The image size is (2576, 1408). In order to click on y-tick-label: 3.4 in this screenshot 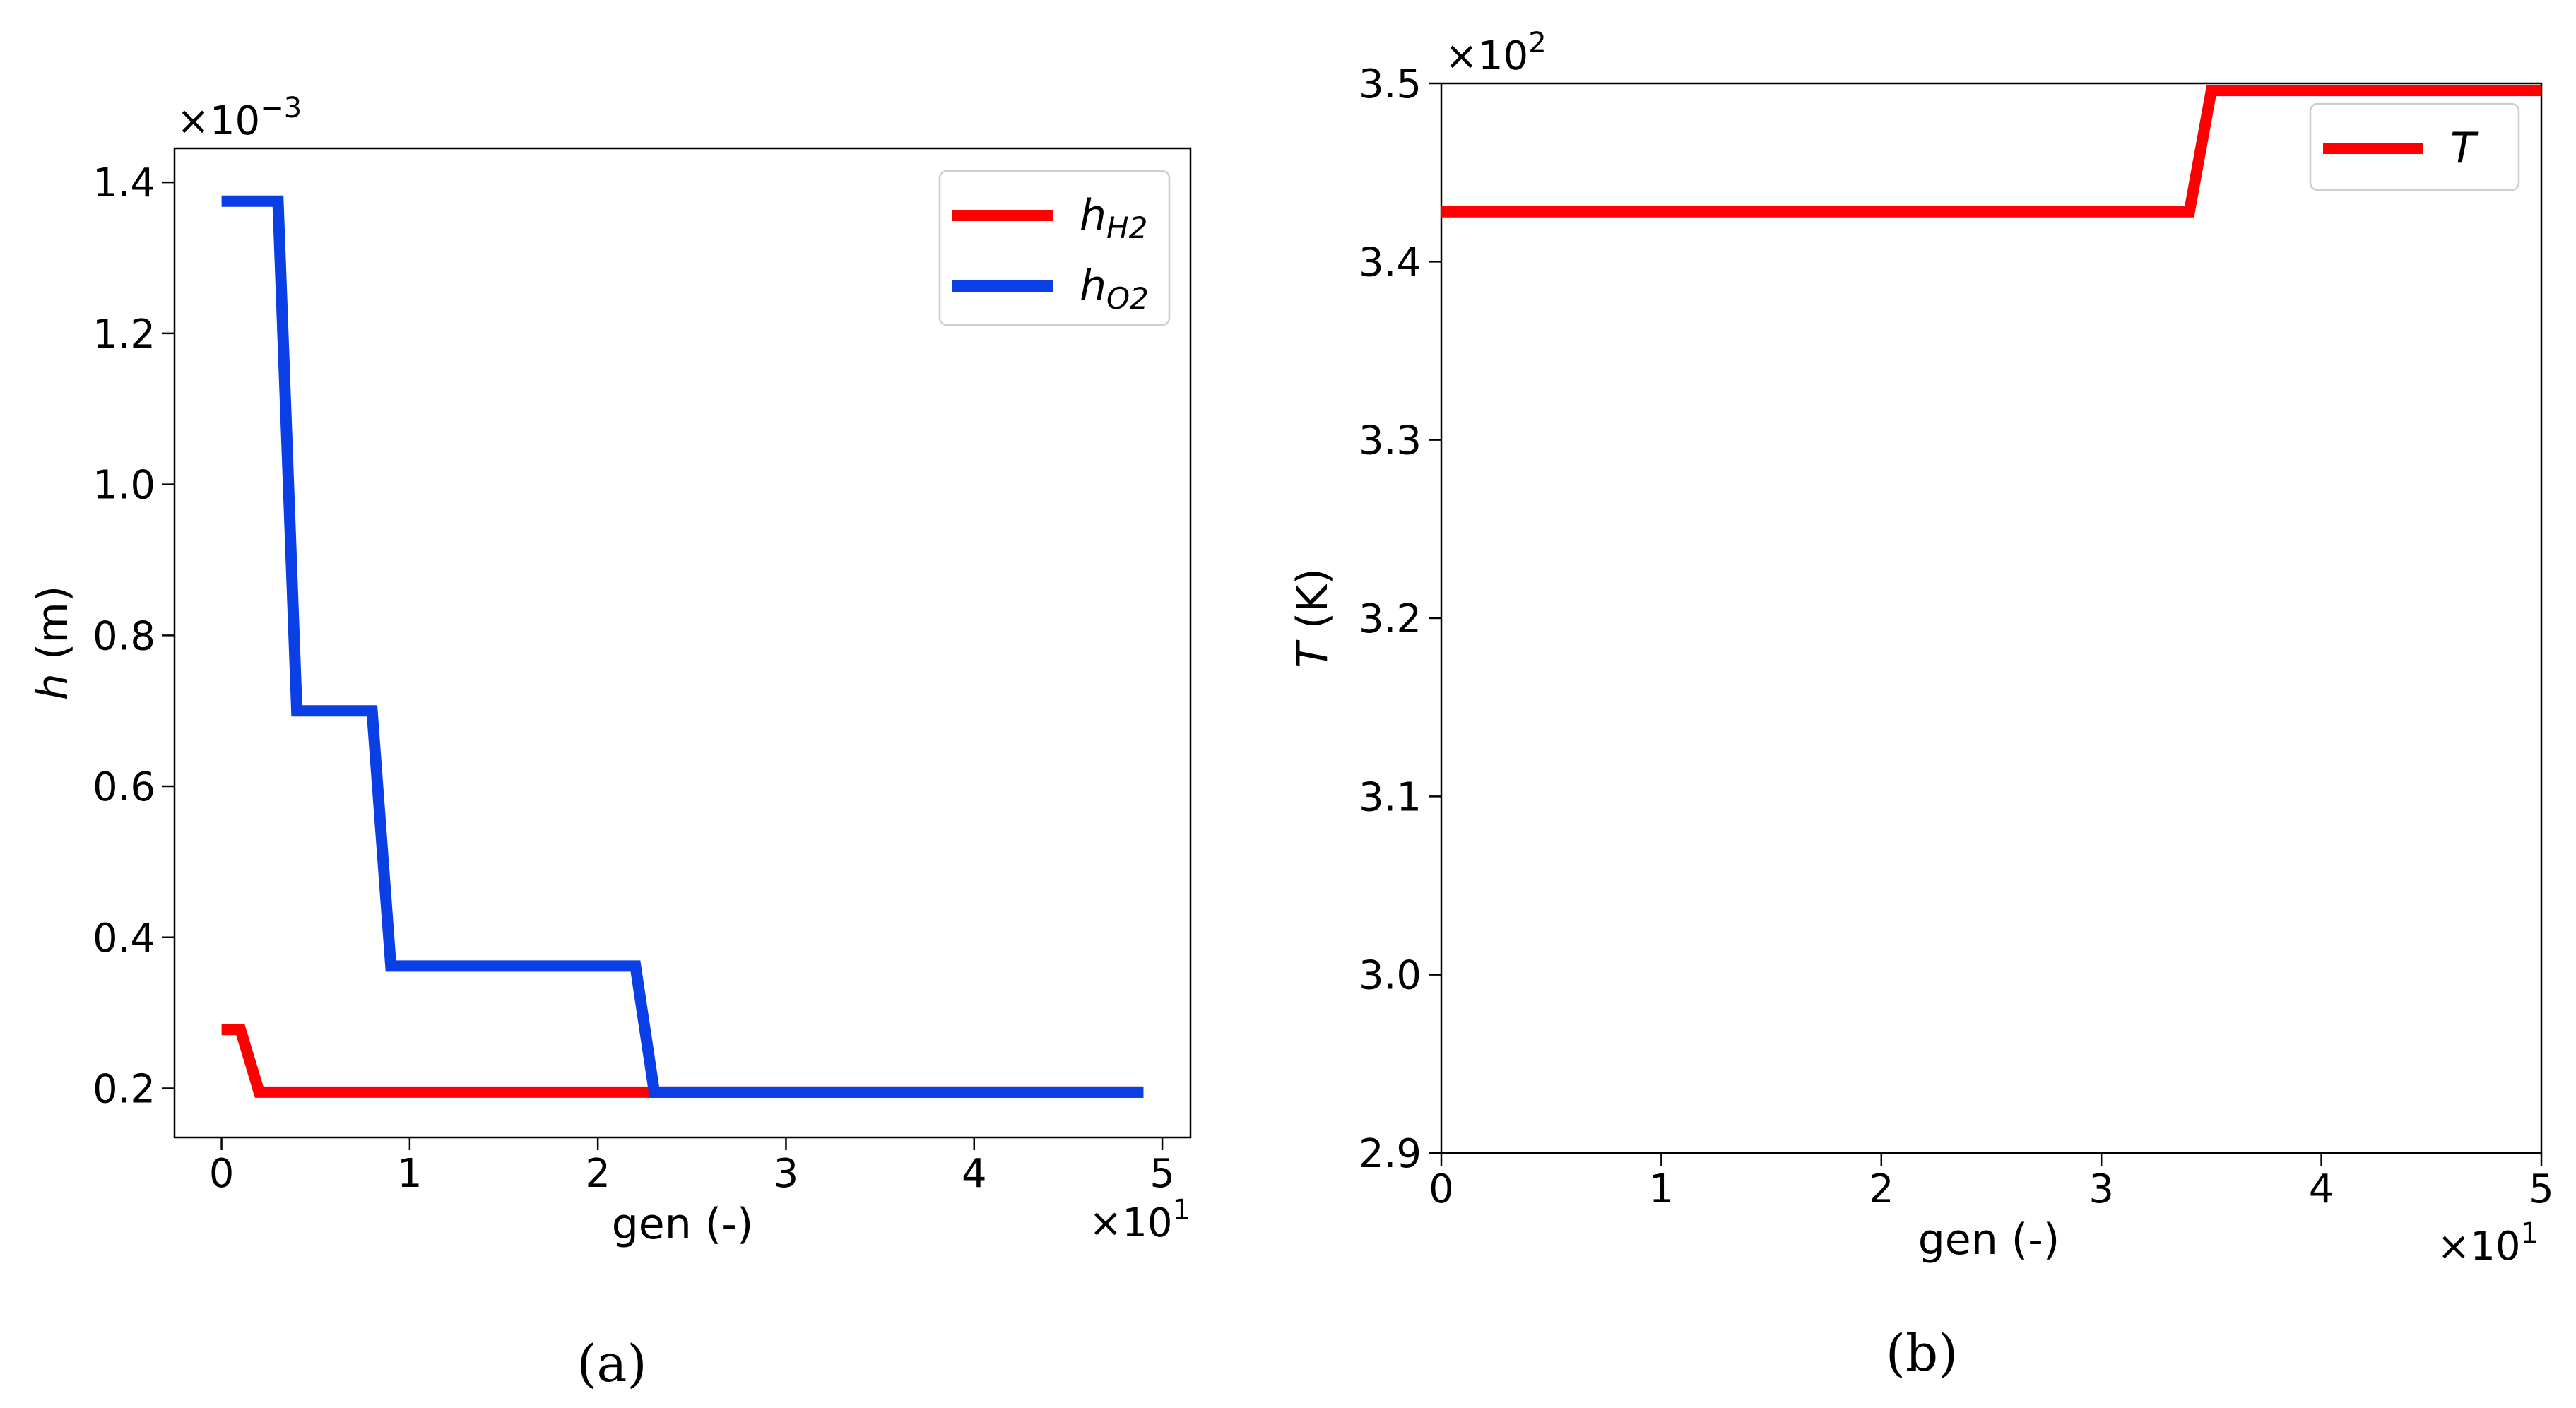, I will do `click(1390, 262)`.